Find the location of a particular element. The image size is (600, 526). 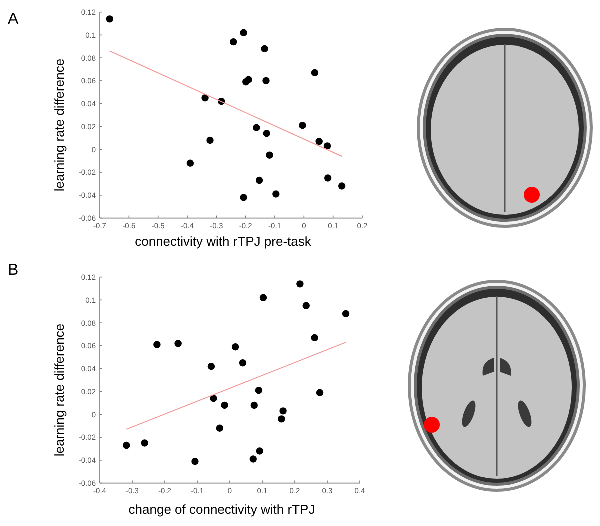

chart-title: A is located at coordinates (13, 19).